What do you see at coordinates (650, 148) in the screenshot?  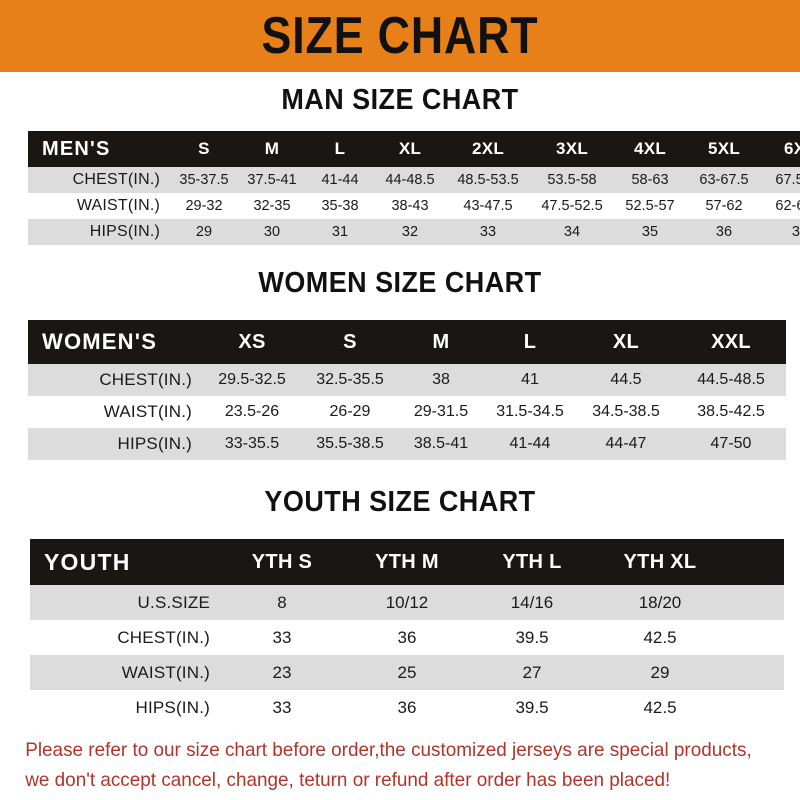 I see `col-header-4xl: 4XL` at bounding box center [650, 148].